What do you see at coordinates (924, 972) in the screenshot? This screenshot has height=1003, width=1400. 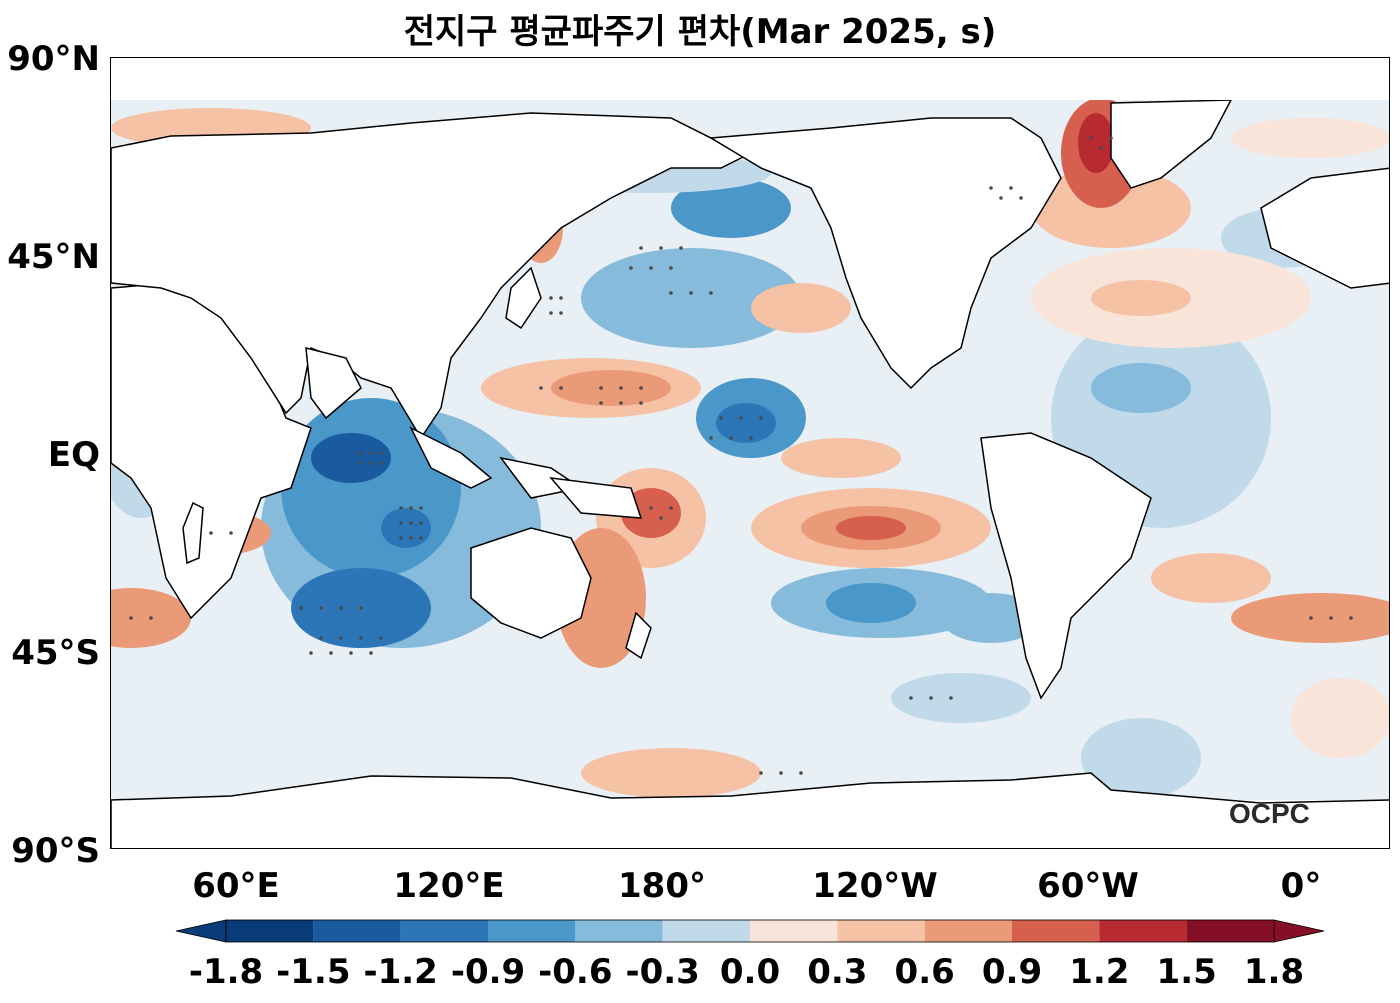 I see `colorbar-tick-label: 0.6` at bounding box center [924, 972].